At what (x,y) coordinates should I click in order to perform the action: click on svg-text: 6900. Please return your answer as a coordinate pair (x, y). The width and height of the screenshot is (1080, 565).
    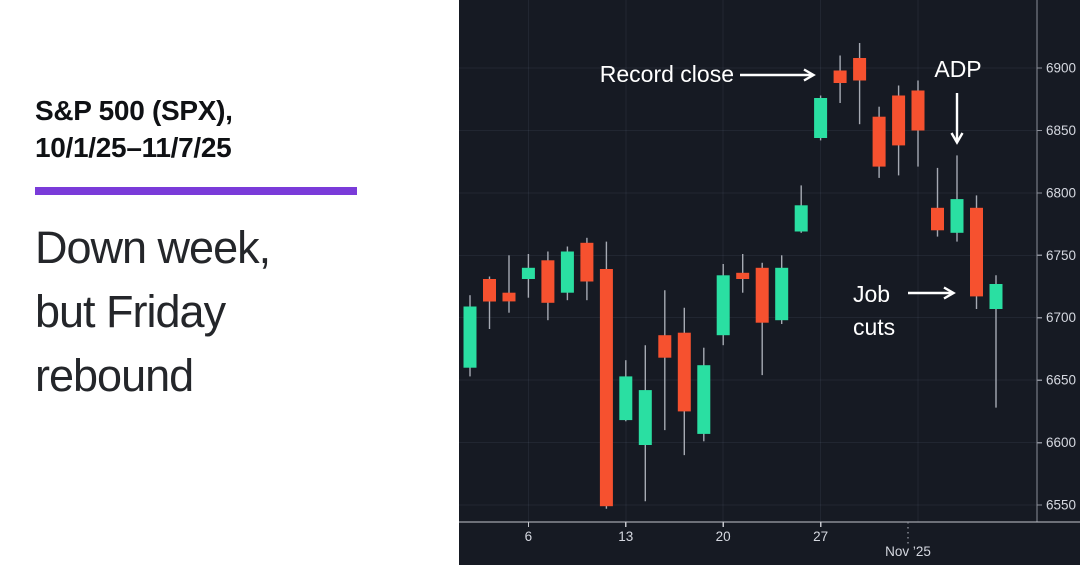
    Looking at the image, I should click on (1061, 68).